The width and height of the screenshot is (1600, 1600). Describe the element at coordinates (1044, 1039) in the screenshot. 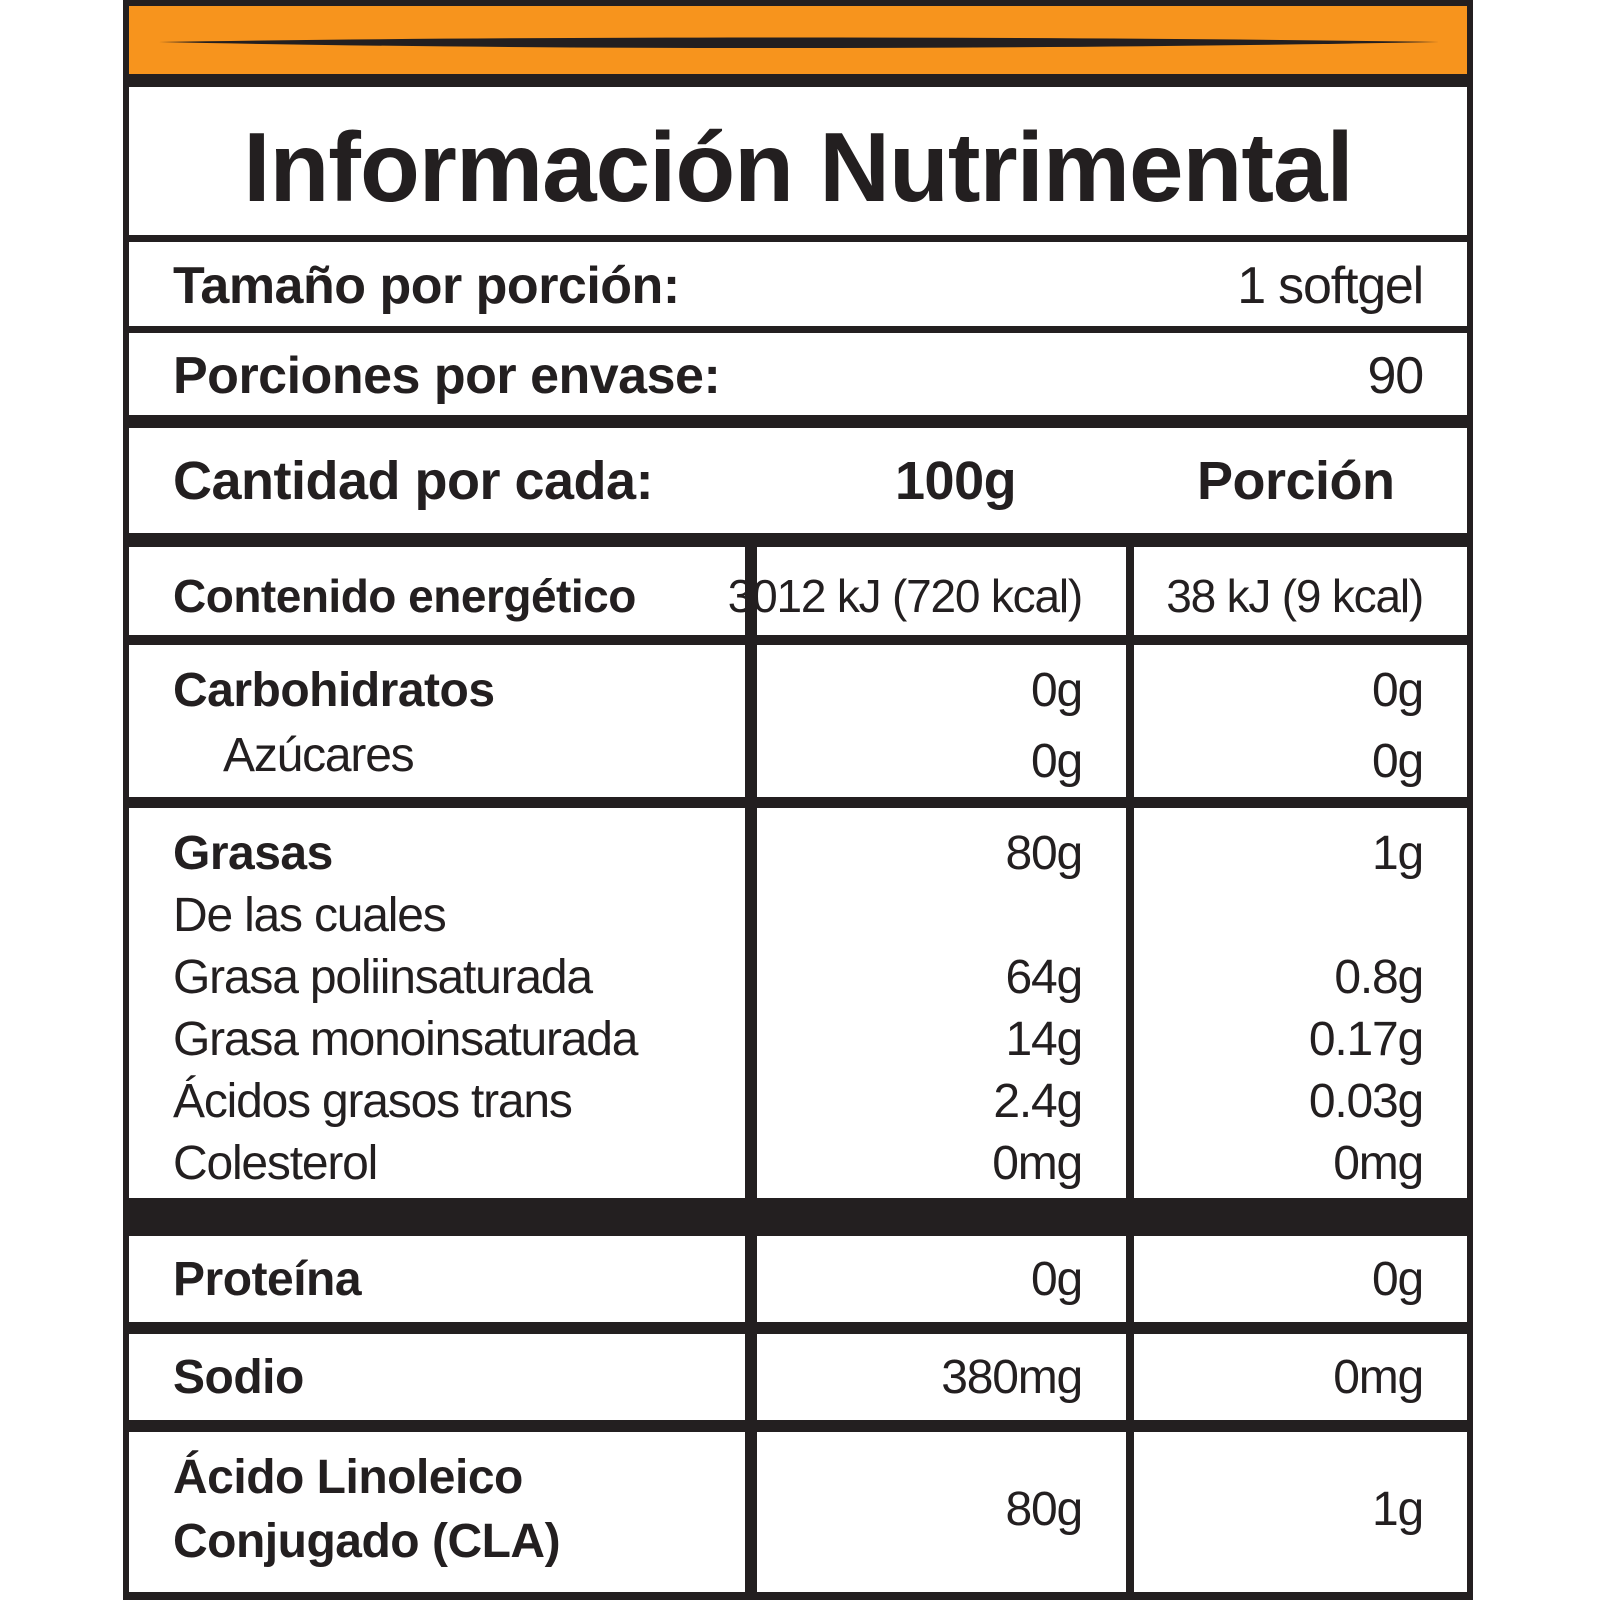

I see `mono-fat-100g-value: 14g` at that location.